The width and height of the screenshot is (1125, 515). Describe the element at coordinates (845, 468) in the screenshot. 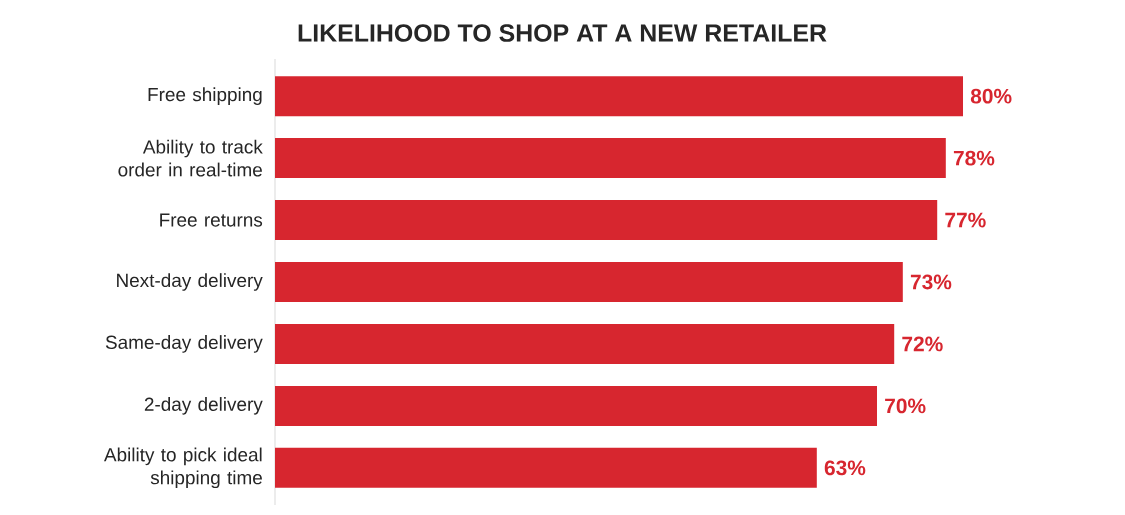

I see `data-label: 63%` at that location.